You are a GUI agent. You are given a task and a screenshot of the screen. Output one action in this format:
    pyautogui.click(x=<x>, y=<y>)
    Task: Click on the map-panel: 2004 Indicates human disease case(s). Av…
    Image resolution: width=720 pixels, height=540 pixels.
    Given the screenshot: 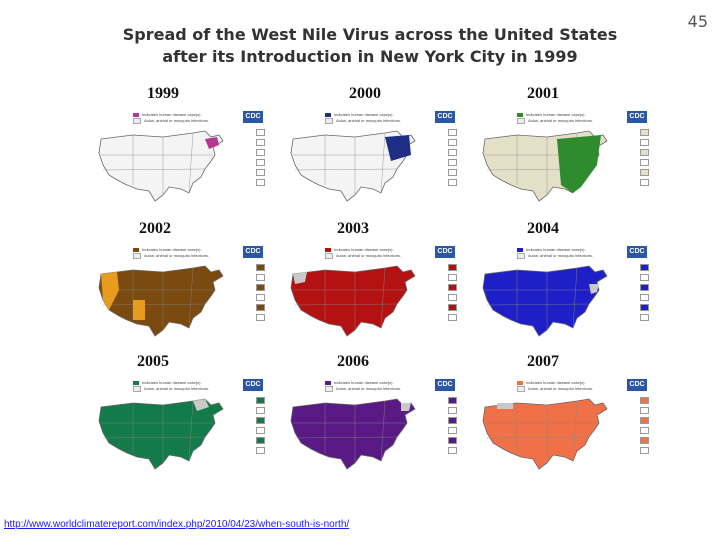 What is the action you would take?
    pyautogui.click(x=561, y=285)
    